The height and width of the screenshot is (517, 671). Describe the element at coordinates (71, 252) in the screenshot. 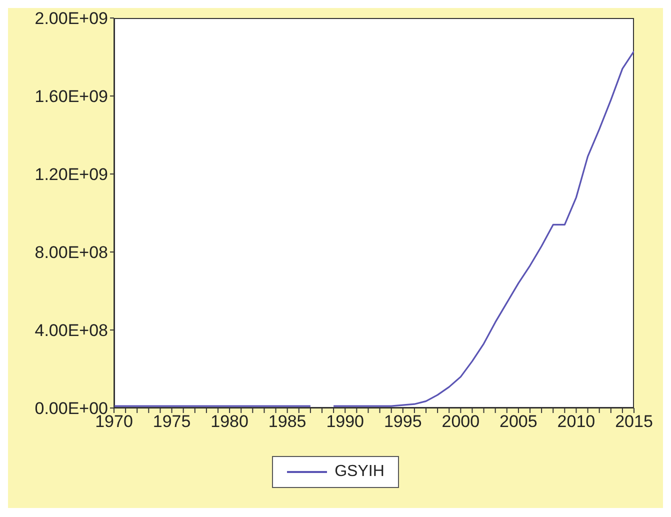

I see `y-tick-label: 8.00E+08` at that location.